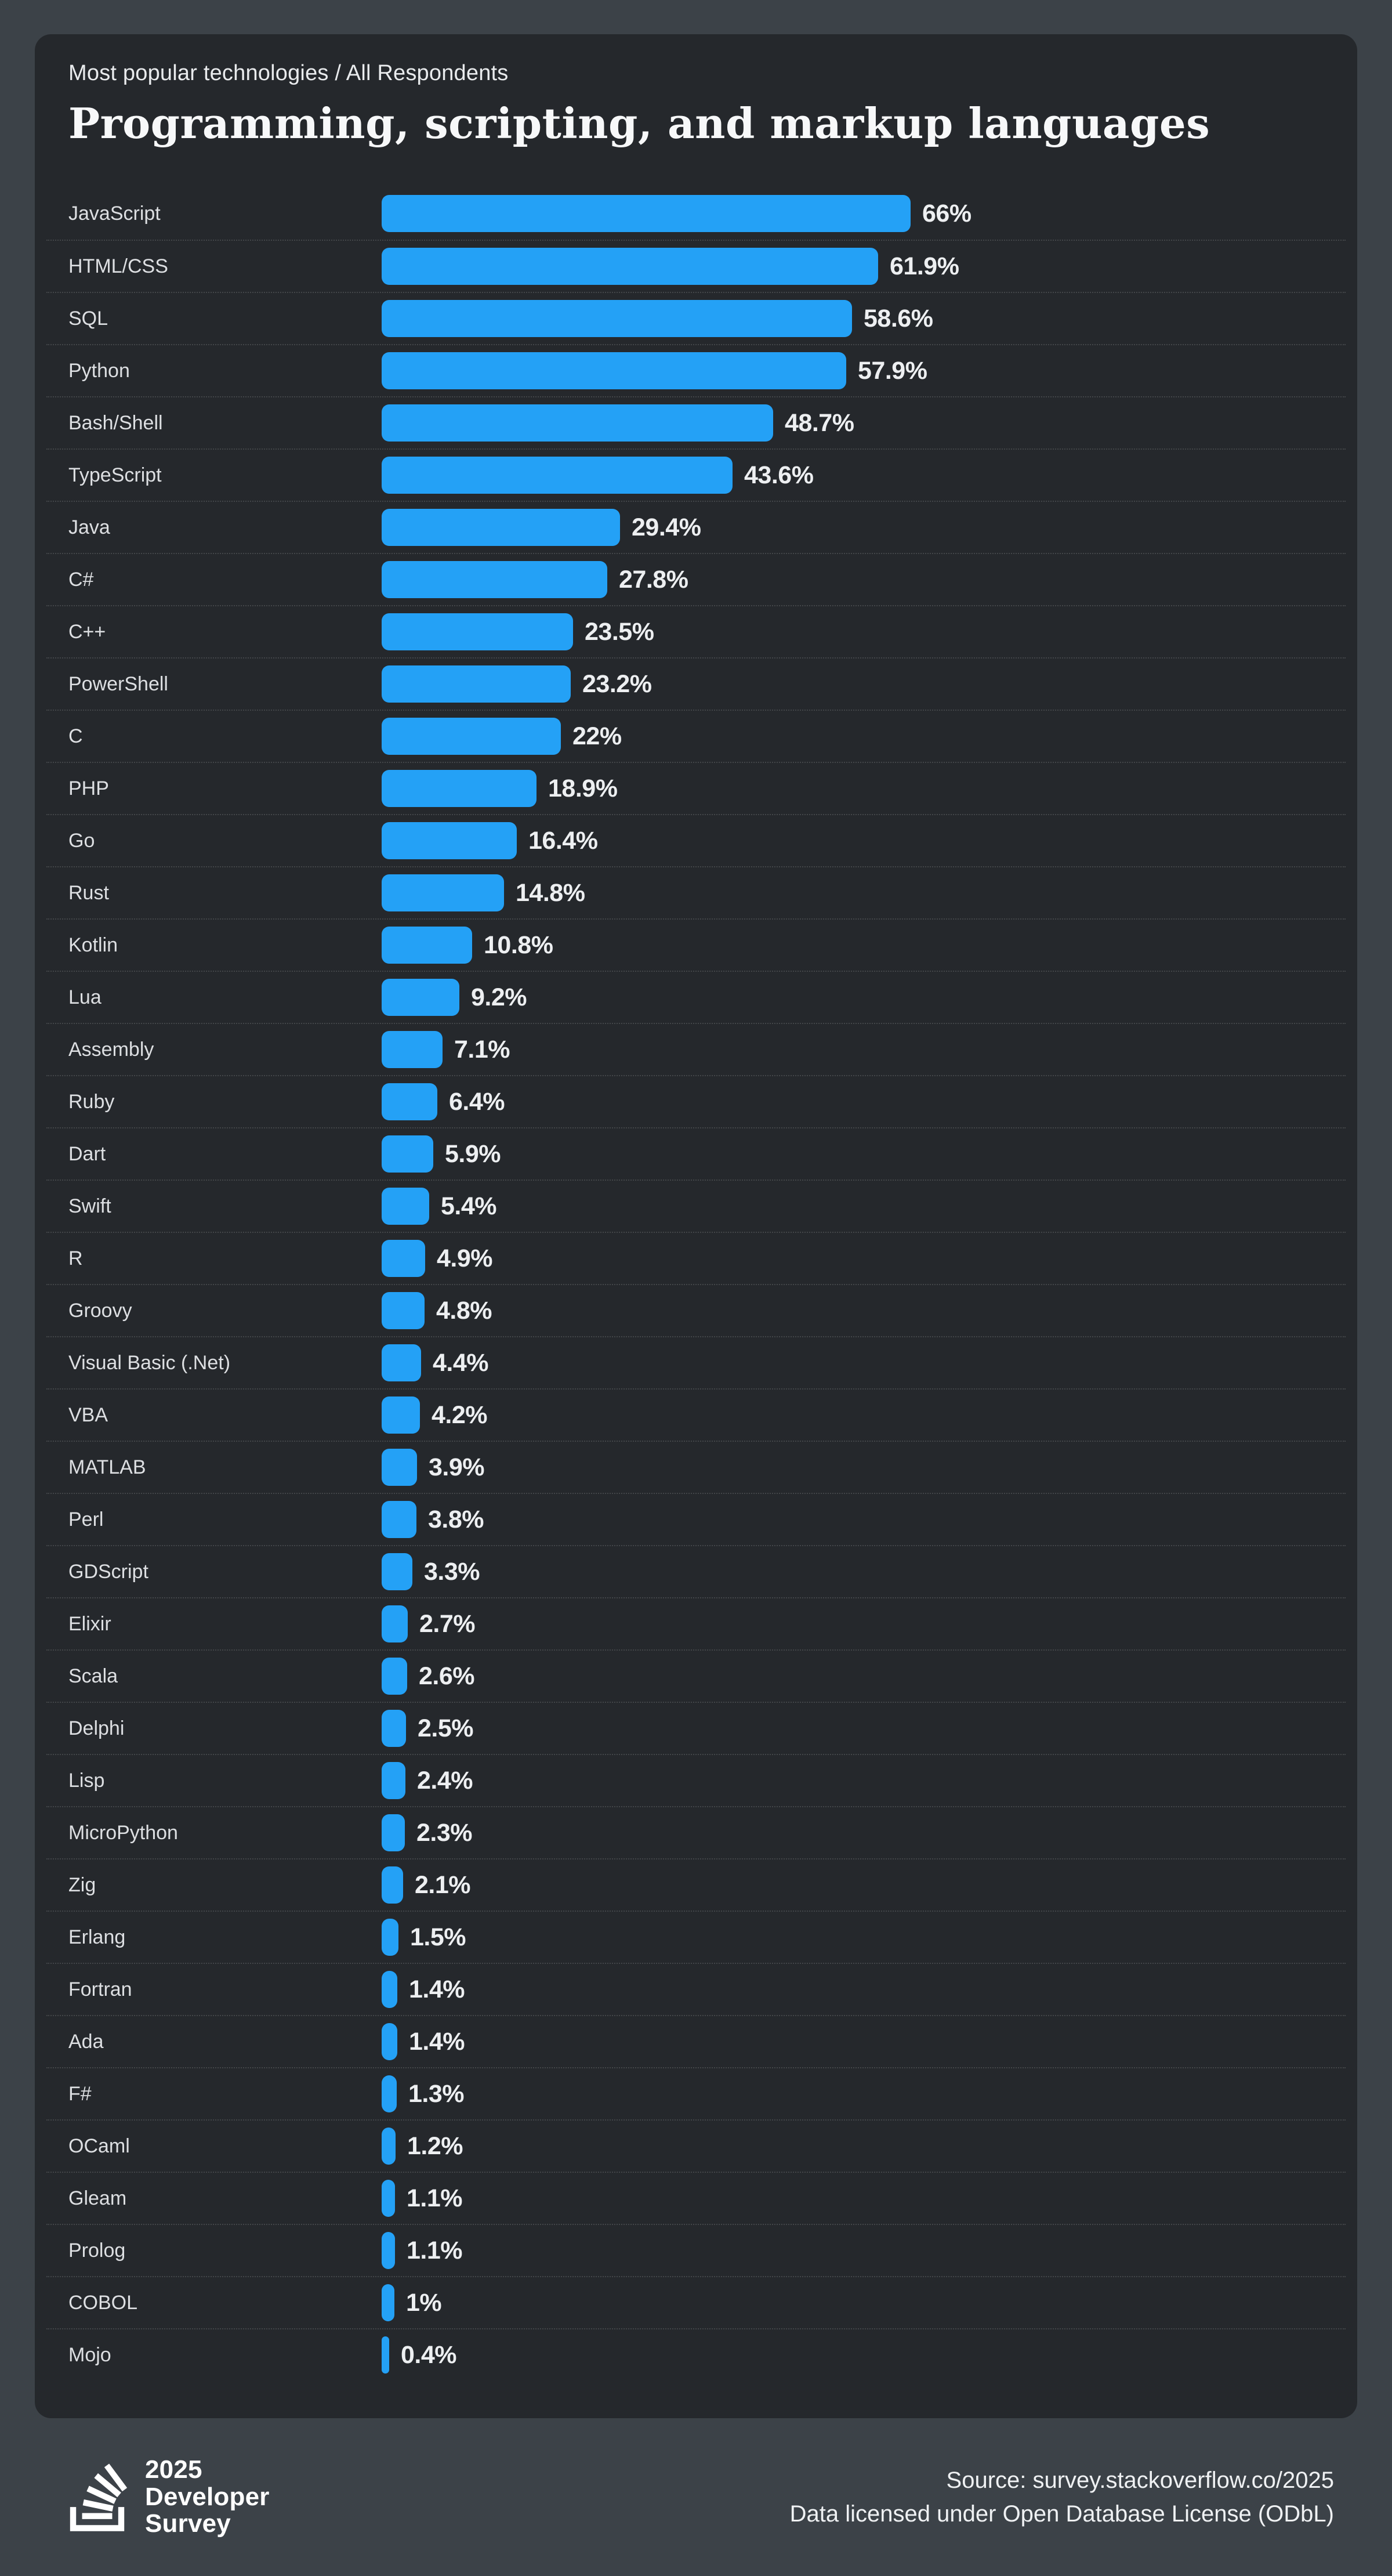 This screenshot has height=2576, width=1392. What do you see at coordinates (87, 631) in the screenshot?
I see `language-label: C++` at bounding box center [87, 631].